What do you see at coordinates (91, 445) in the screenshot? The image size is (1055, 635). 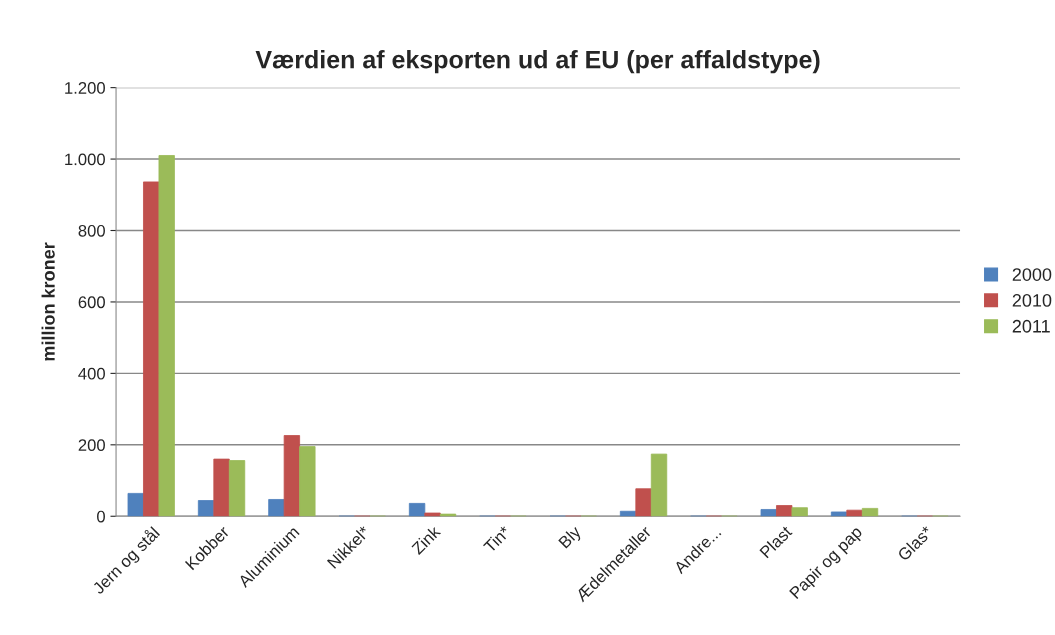 I see `y-tick-label: 200` at bounding box center [91, 445].